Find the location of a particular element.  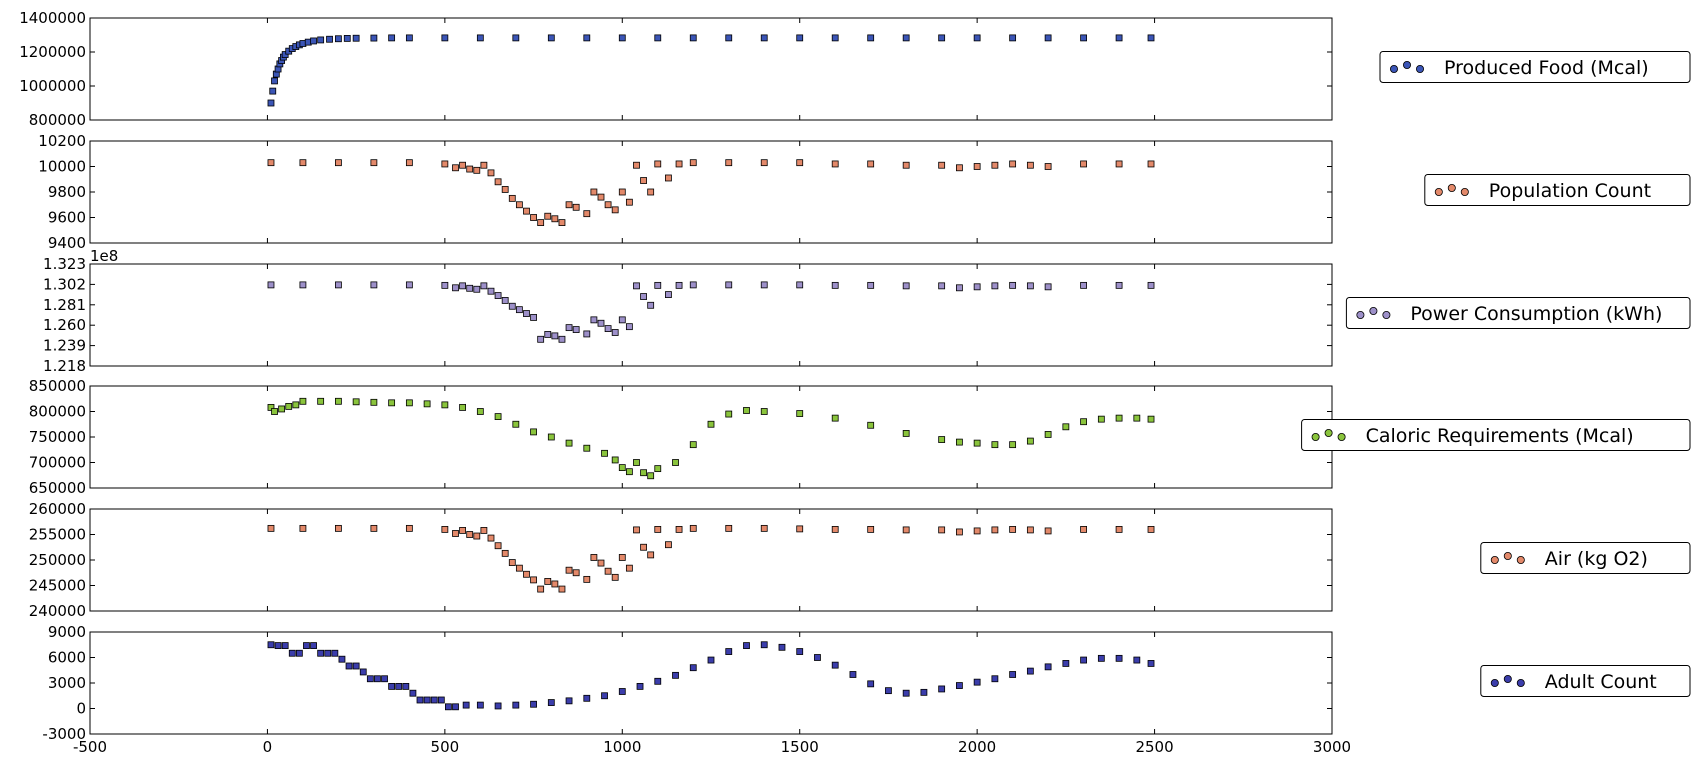

legend-power-consumption-kwh: Power Consumption (kWh) is located at coordinates (1518, 313).